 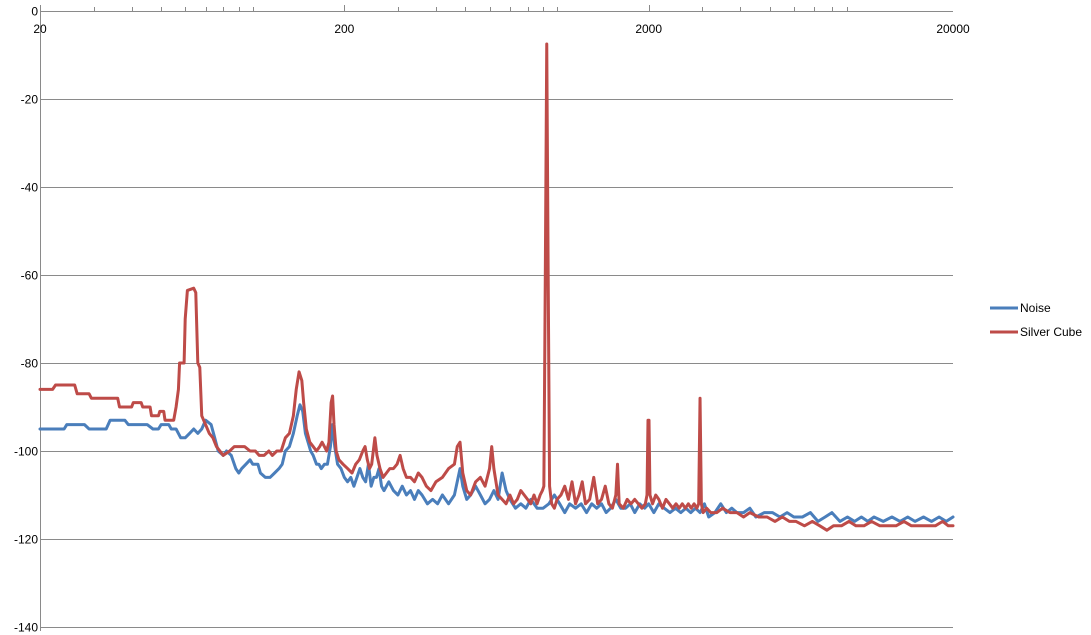 I want to click on legend-label: Noise, so click(x=1035, y=308).